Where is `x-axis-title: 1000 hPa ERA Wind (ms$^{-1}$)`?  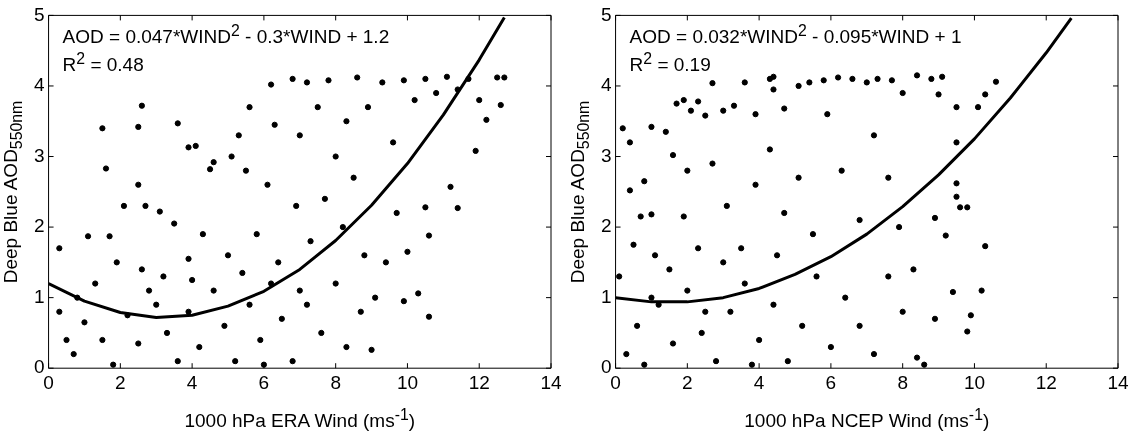 x-axis-title: 1000 hPa ERA Wind (ms$^{-1}$) is located at coordinates (300, 419).